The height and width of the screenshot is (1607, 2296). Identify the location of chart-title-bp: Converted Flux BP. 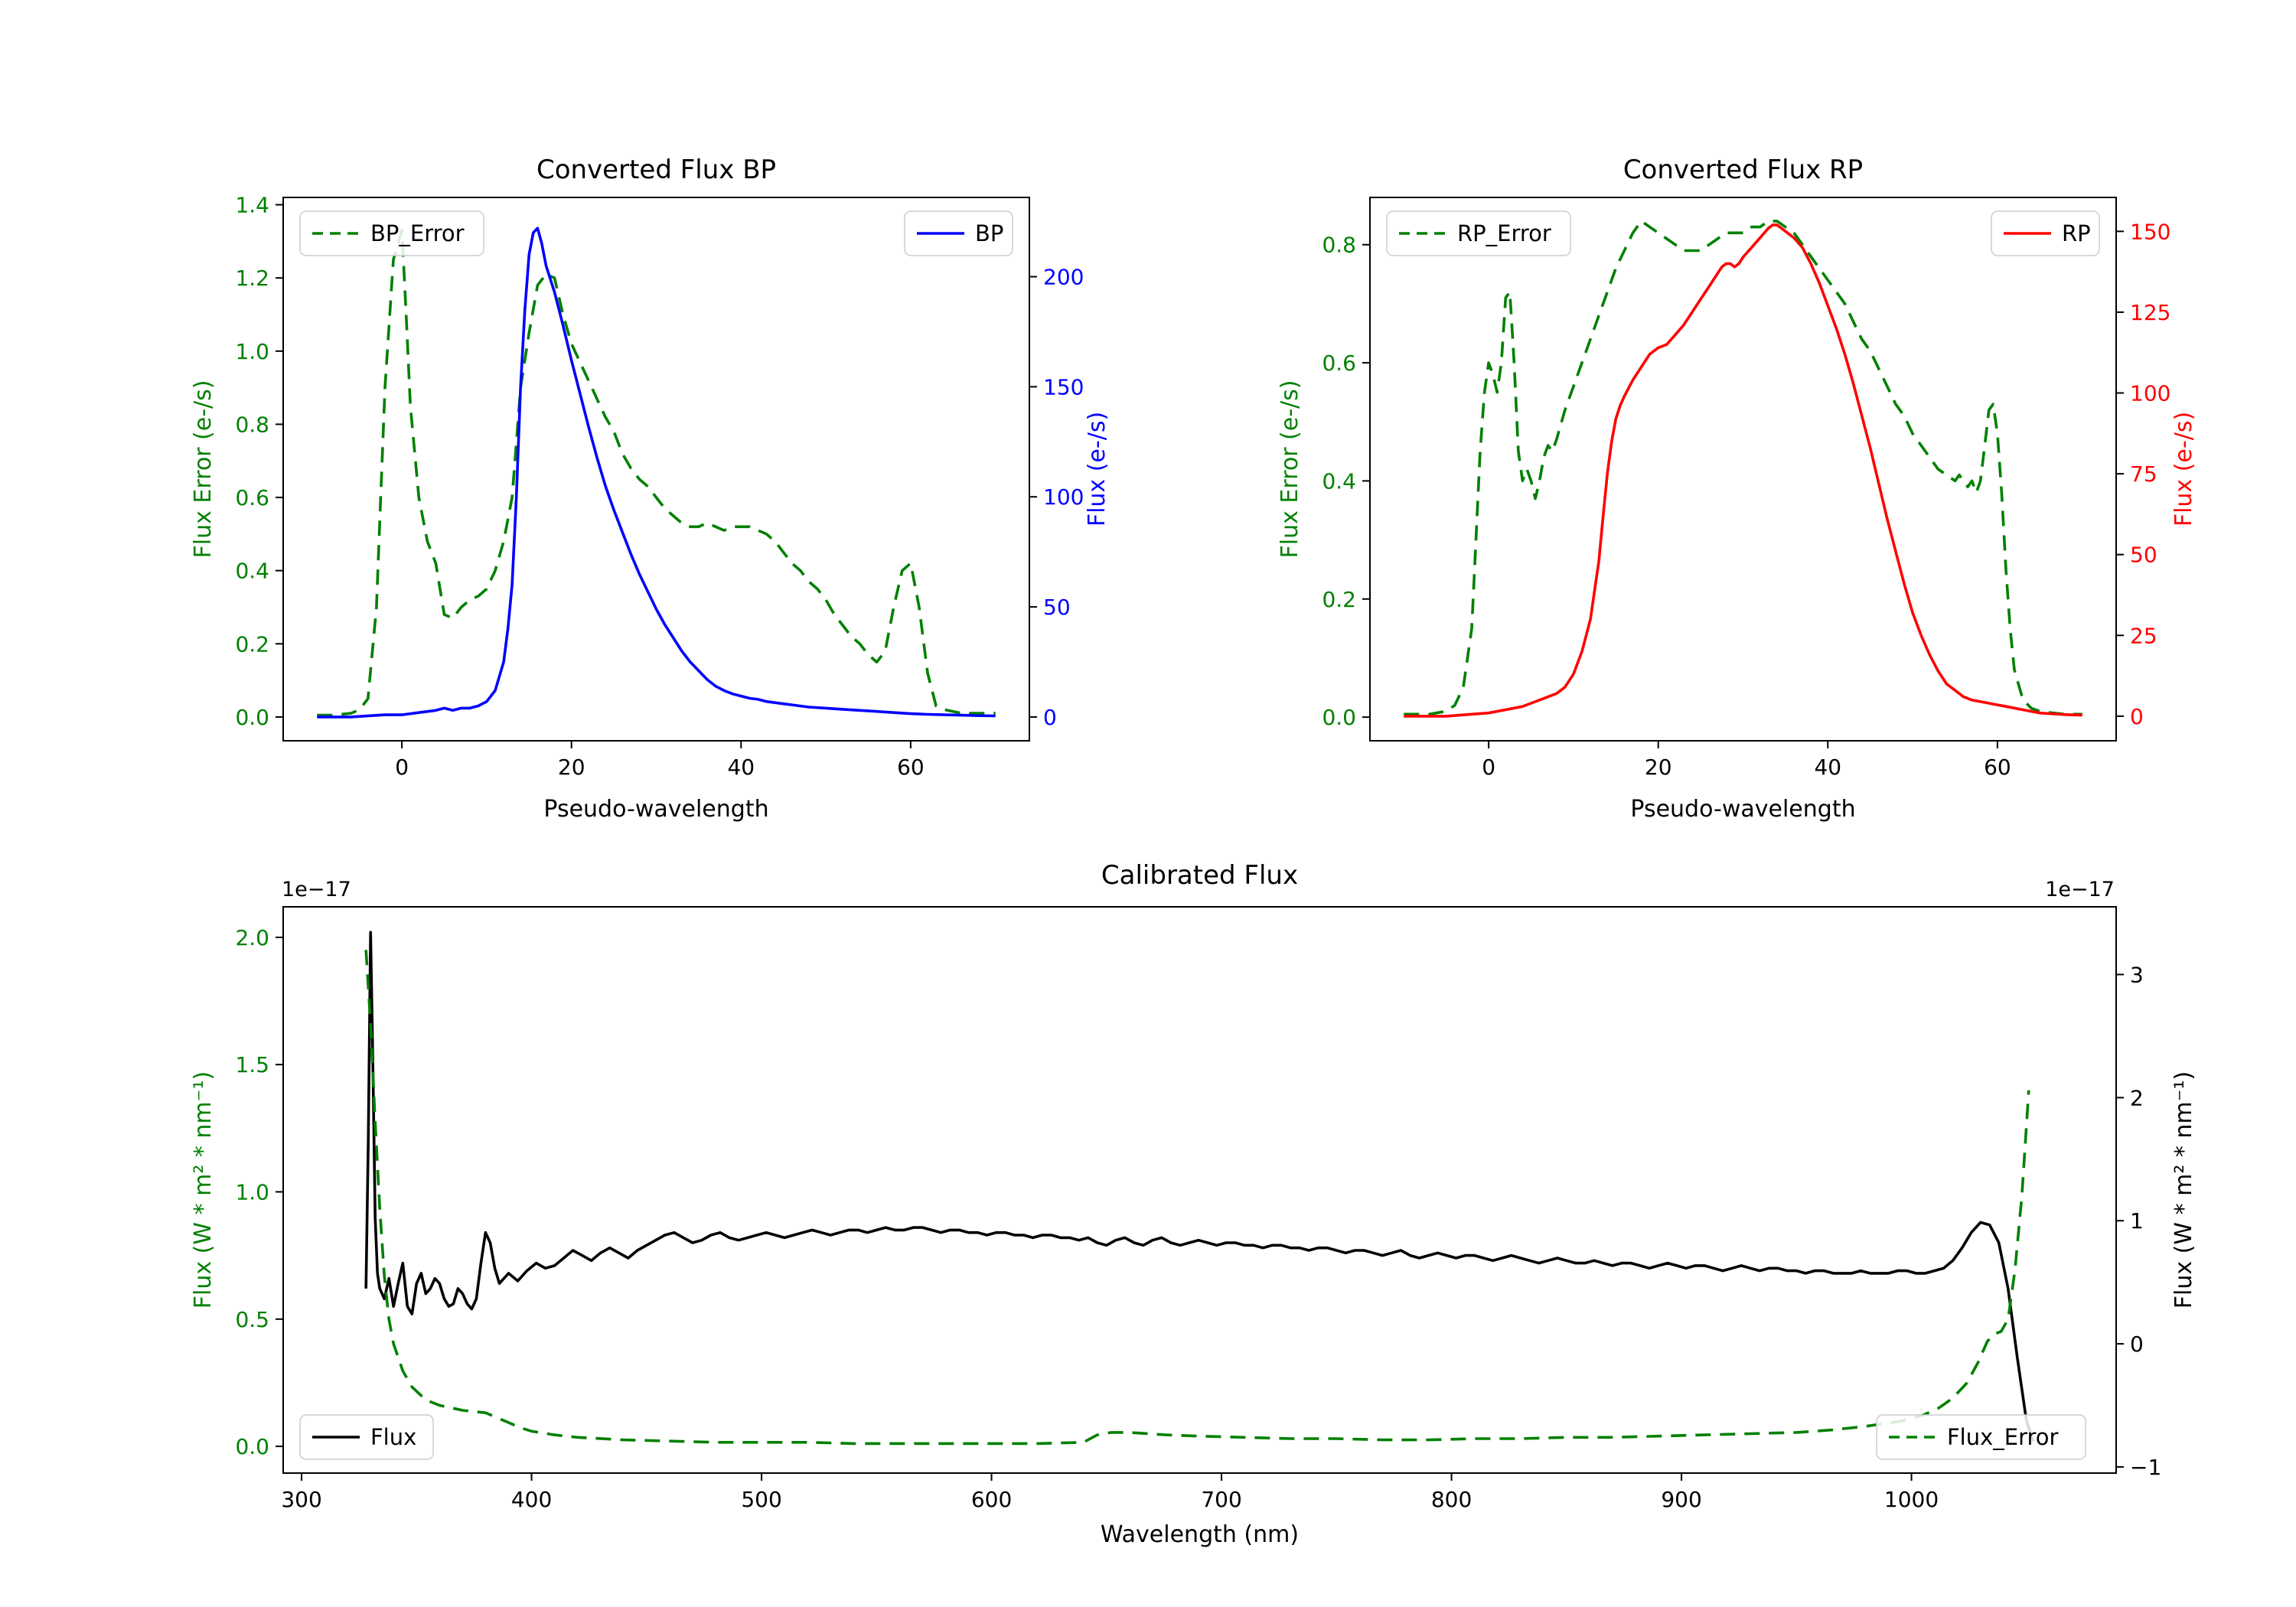
(656, 170).